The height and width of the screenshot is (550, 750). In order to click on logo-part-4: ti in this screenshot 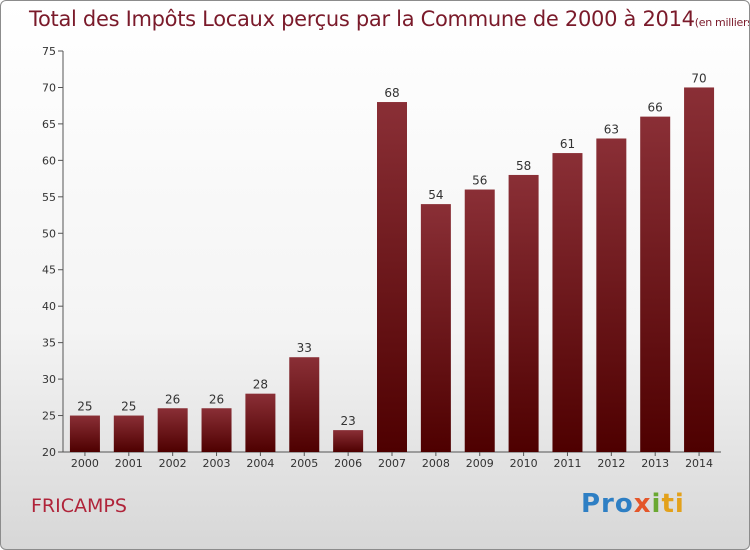, I will do `click(673, 504)`.